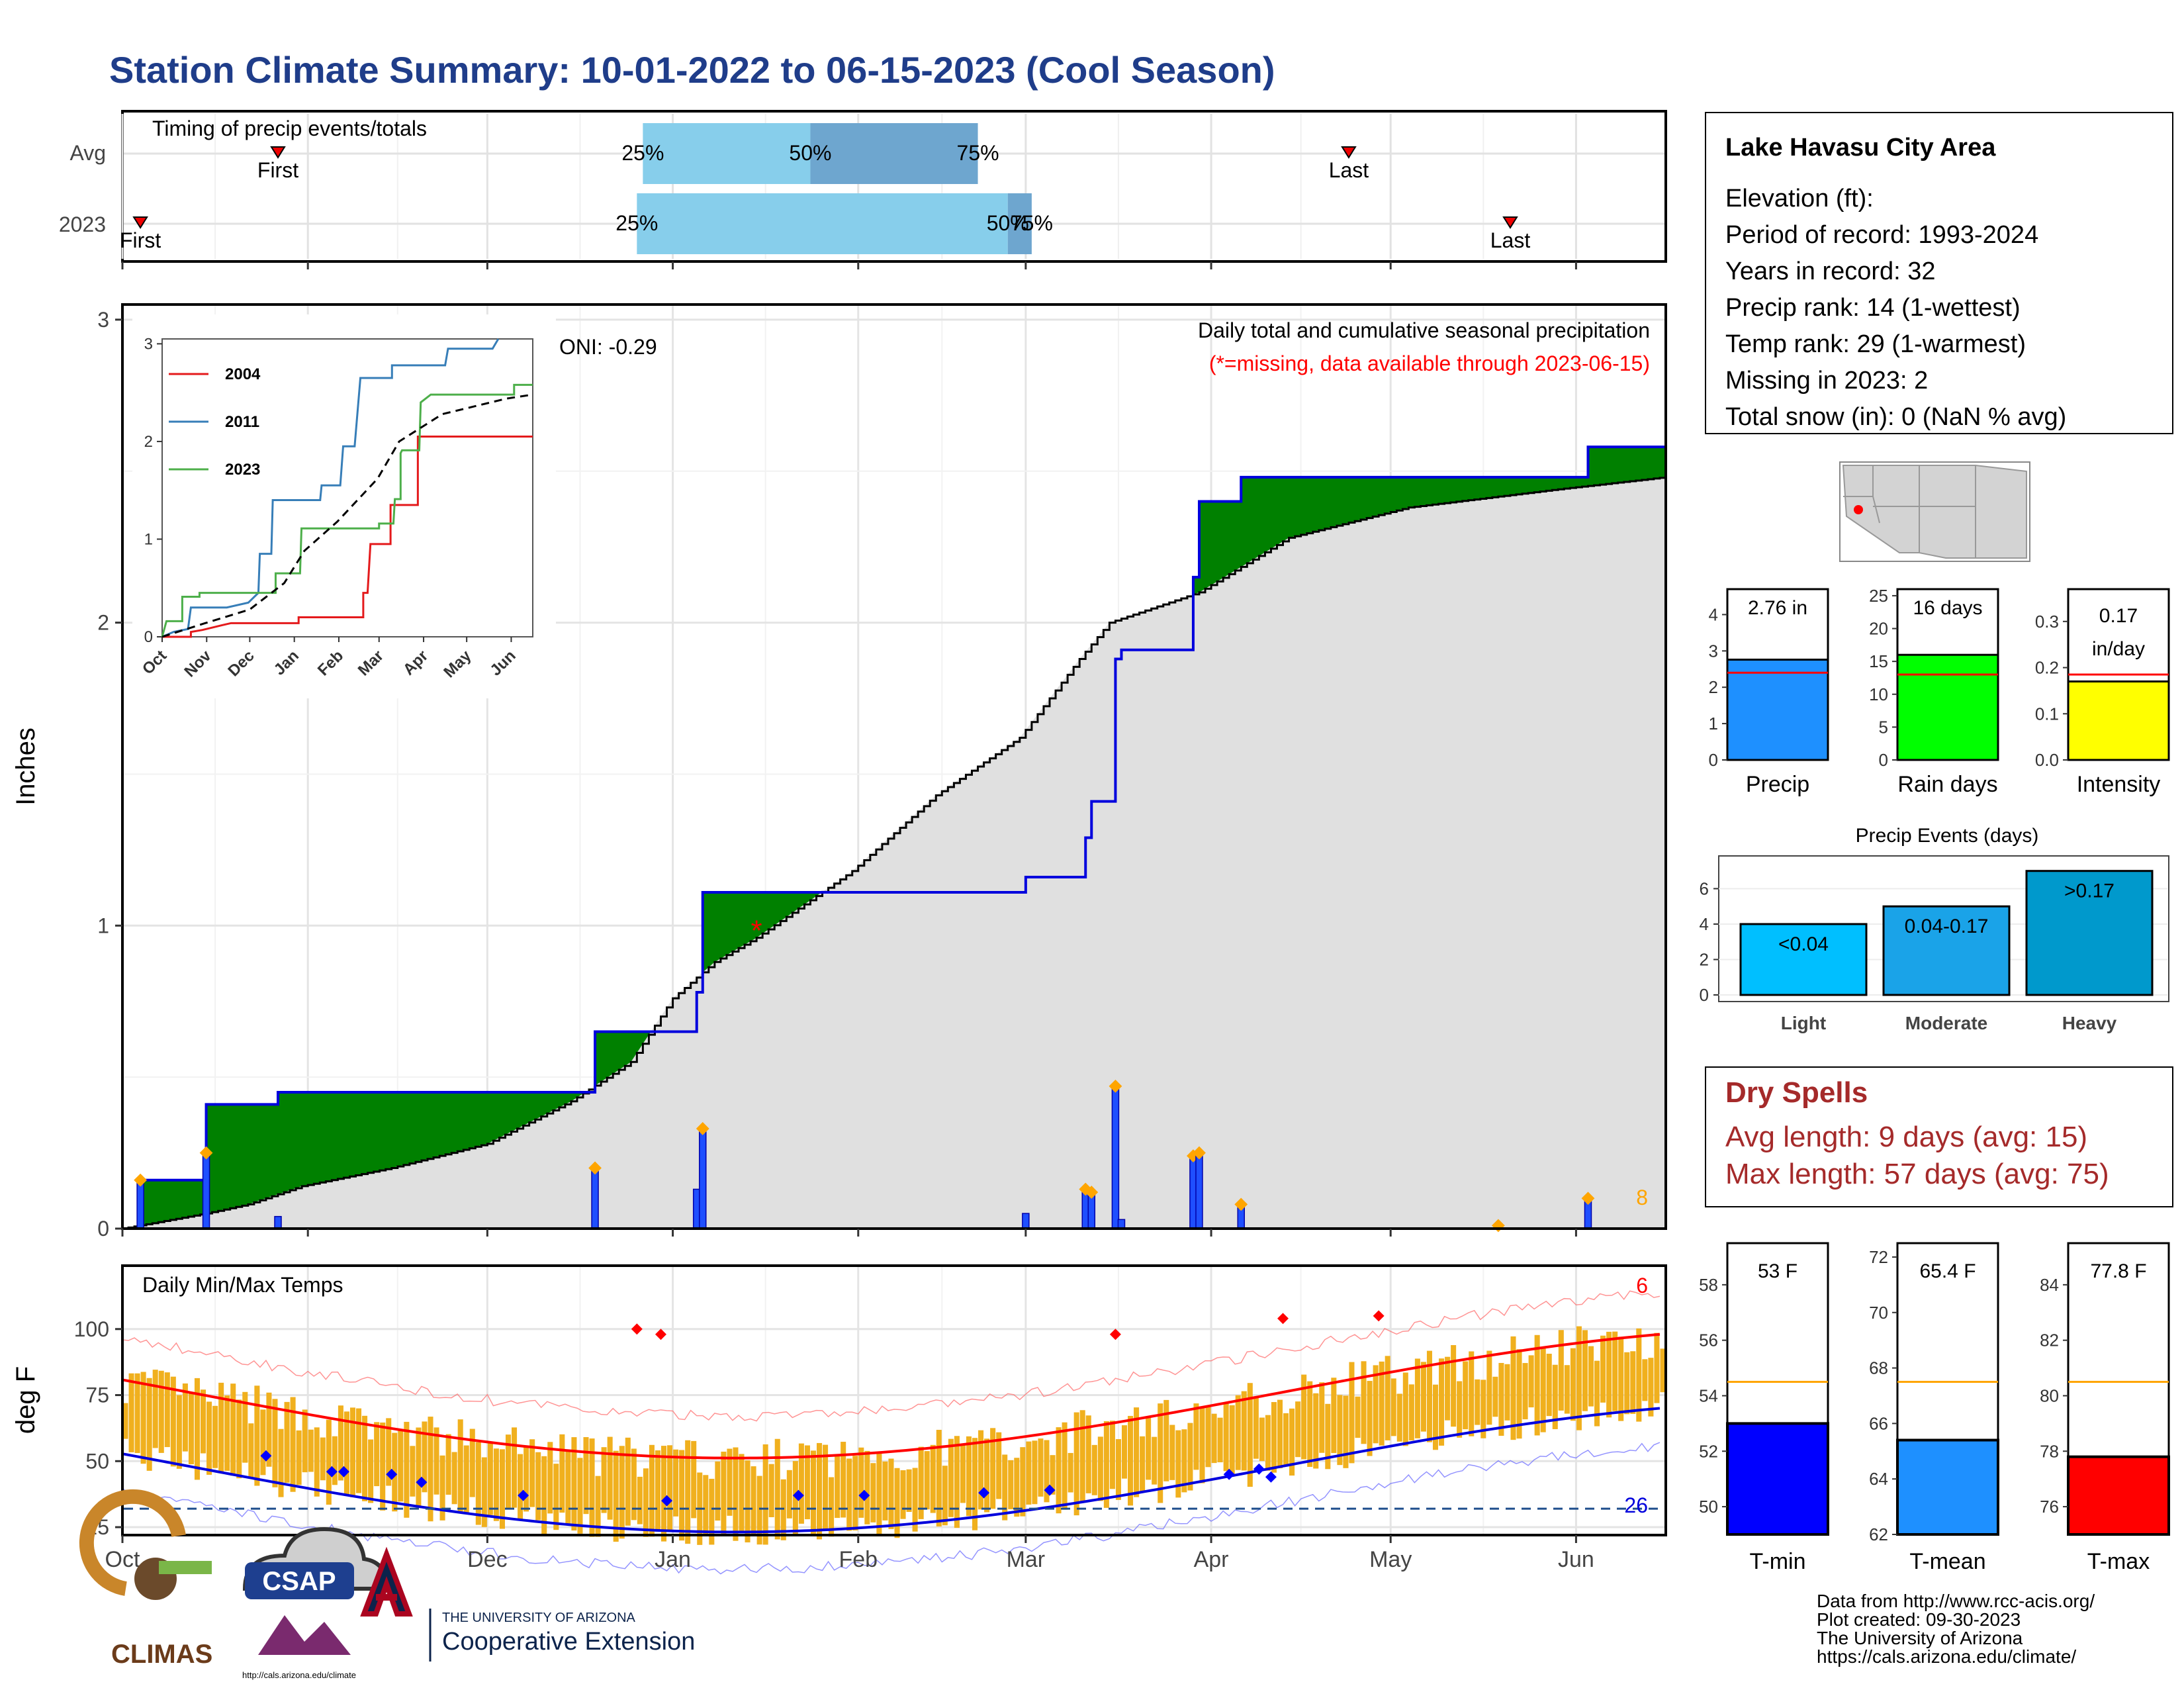 The image size is (2184, 1688). I want to click on temp-y-label: 84, so click(2049, 1285).